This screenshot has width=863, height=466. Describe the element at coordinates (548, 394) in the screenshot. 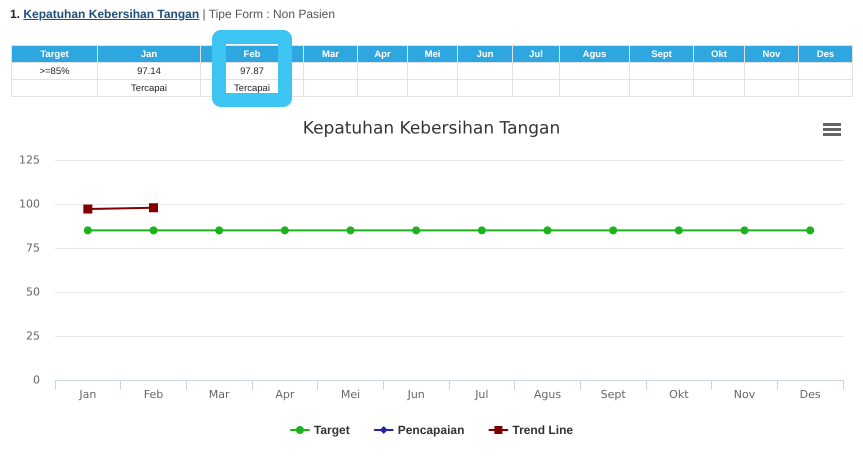

I see `x-tick-label: Agus` at that location.